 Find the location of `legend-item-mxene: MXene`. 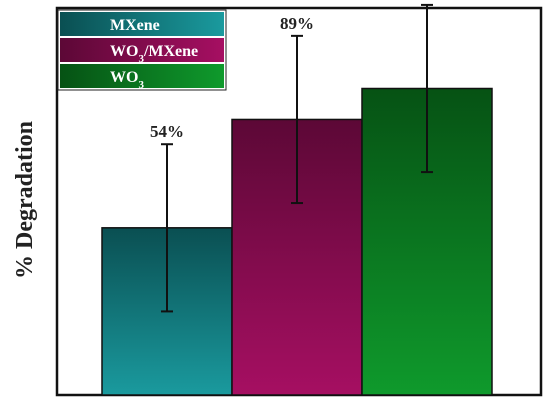

legend-item-mxene: MXene is located at coordinates (142, 24).